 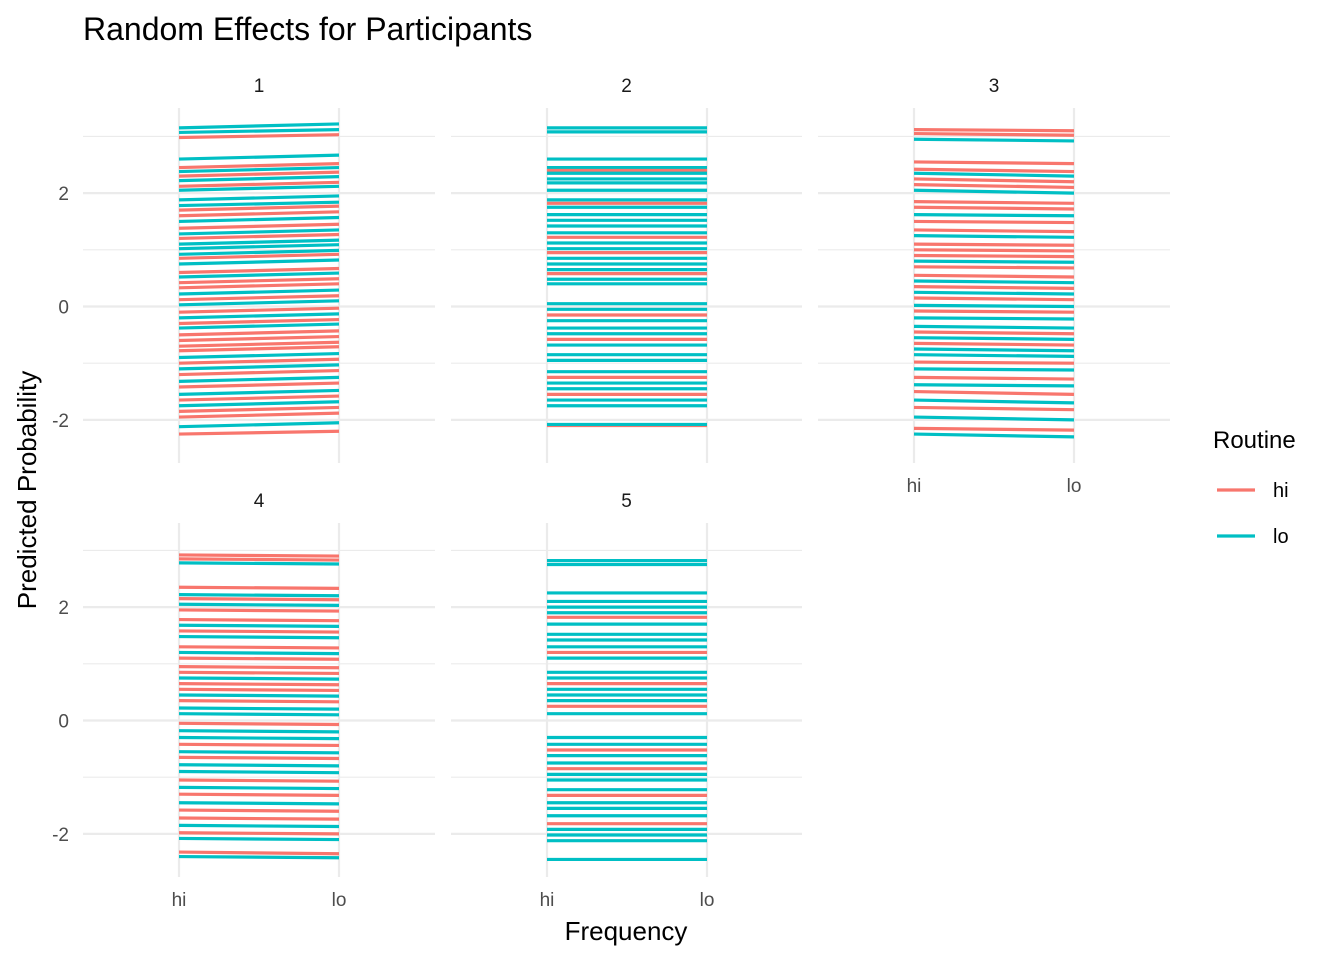 What do you see at coordinates (994, 86) in the screenshot?
I see `facet-label: 3` at bounding box center [994, 86].